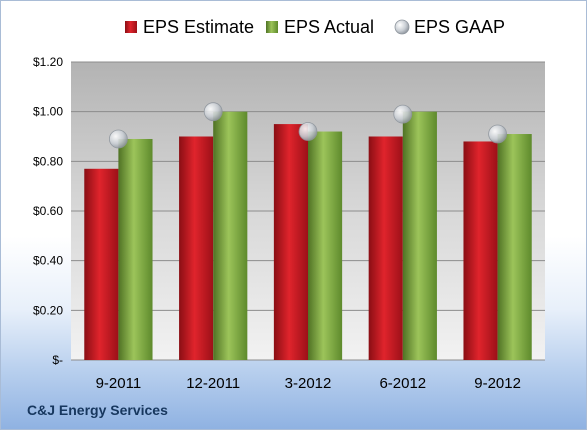  I want to click on y-tick-label: $0.20, so click(48, 310).